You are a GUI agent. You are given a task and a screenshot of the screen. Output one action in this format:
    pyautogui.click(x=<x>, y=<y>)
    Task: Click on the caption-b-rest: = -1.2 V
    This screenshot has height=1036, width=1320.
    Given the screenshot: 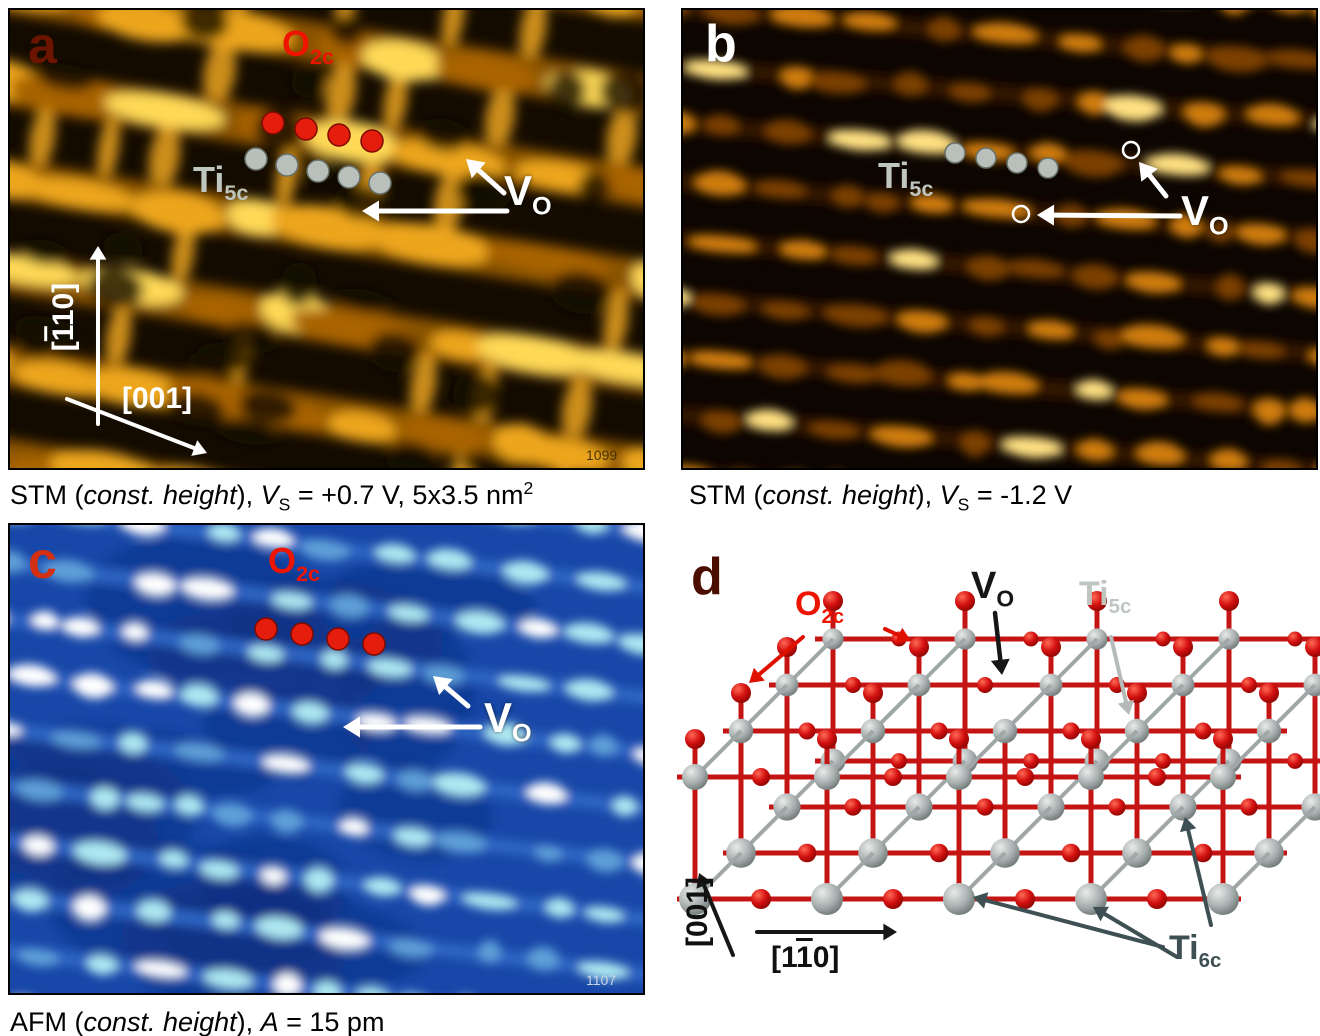 What is the action you would take?
    pyautogui.click(x=1021, y=495)
    